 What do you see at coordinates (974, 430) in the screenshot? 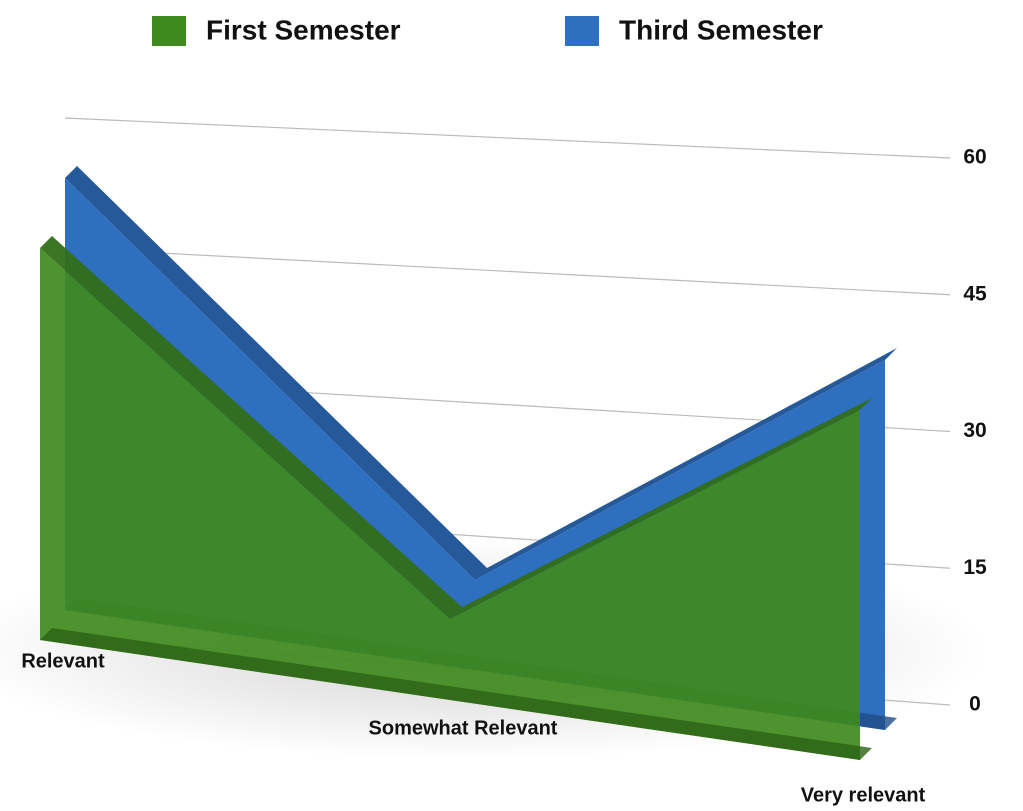
I see `y-tick-label: 30` at bounding box center [974, 430].